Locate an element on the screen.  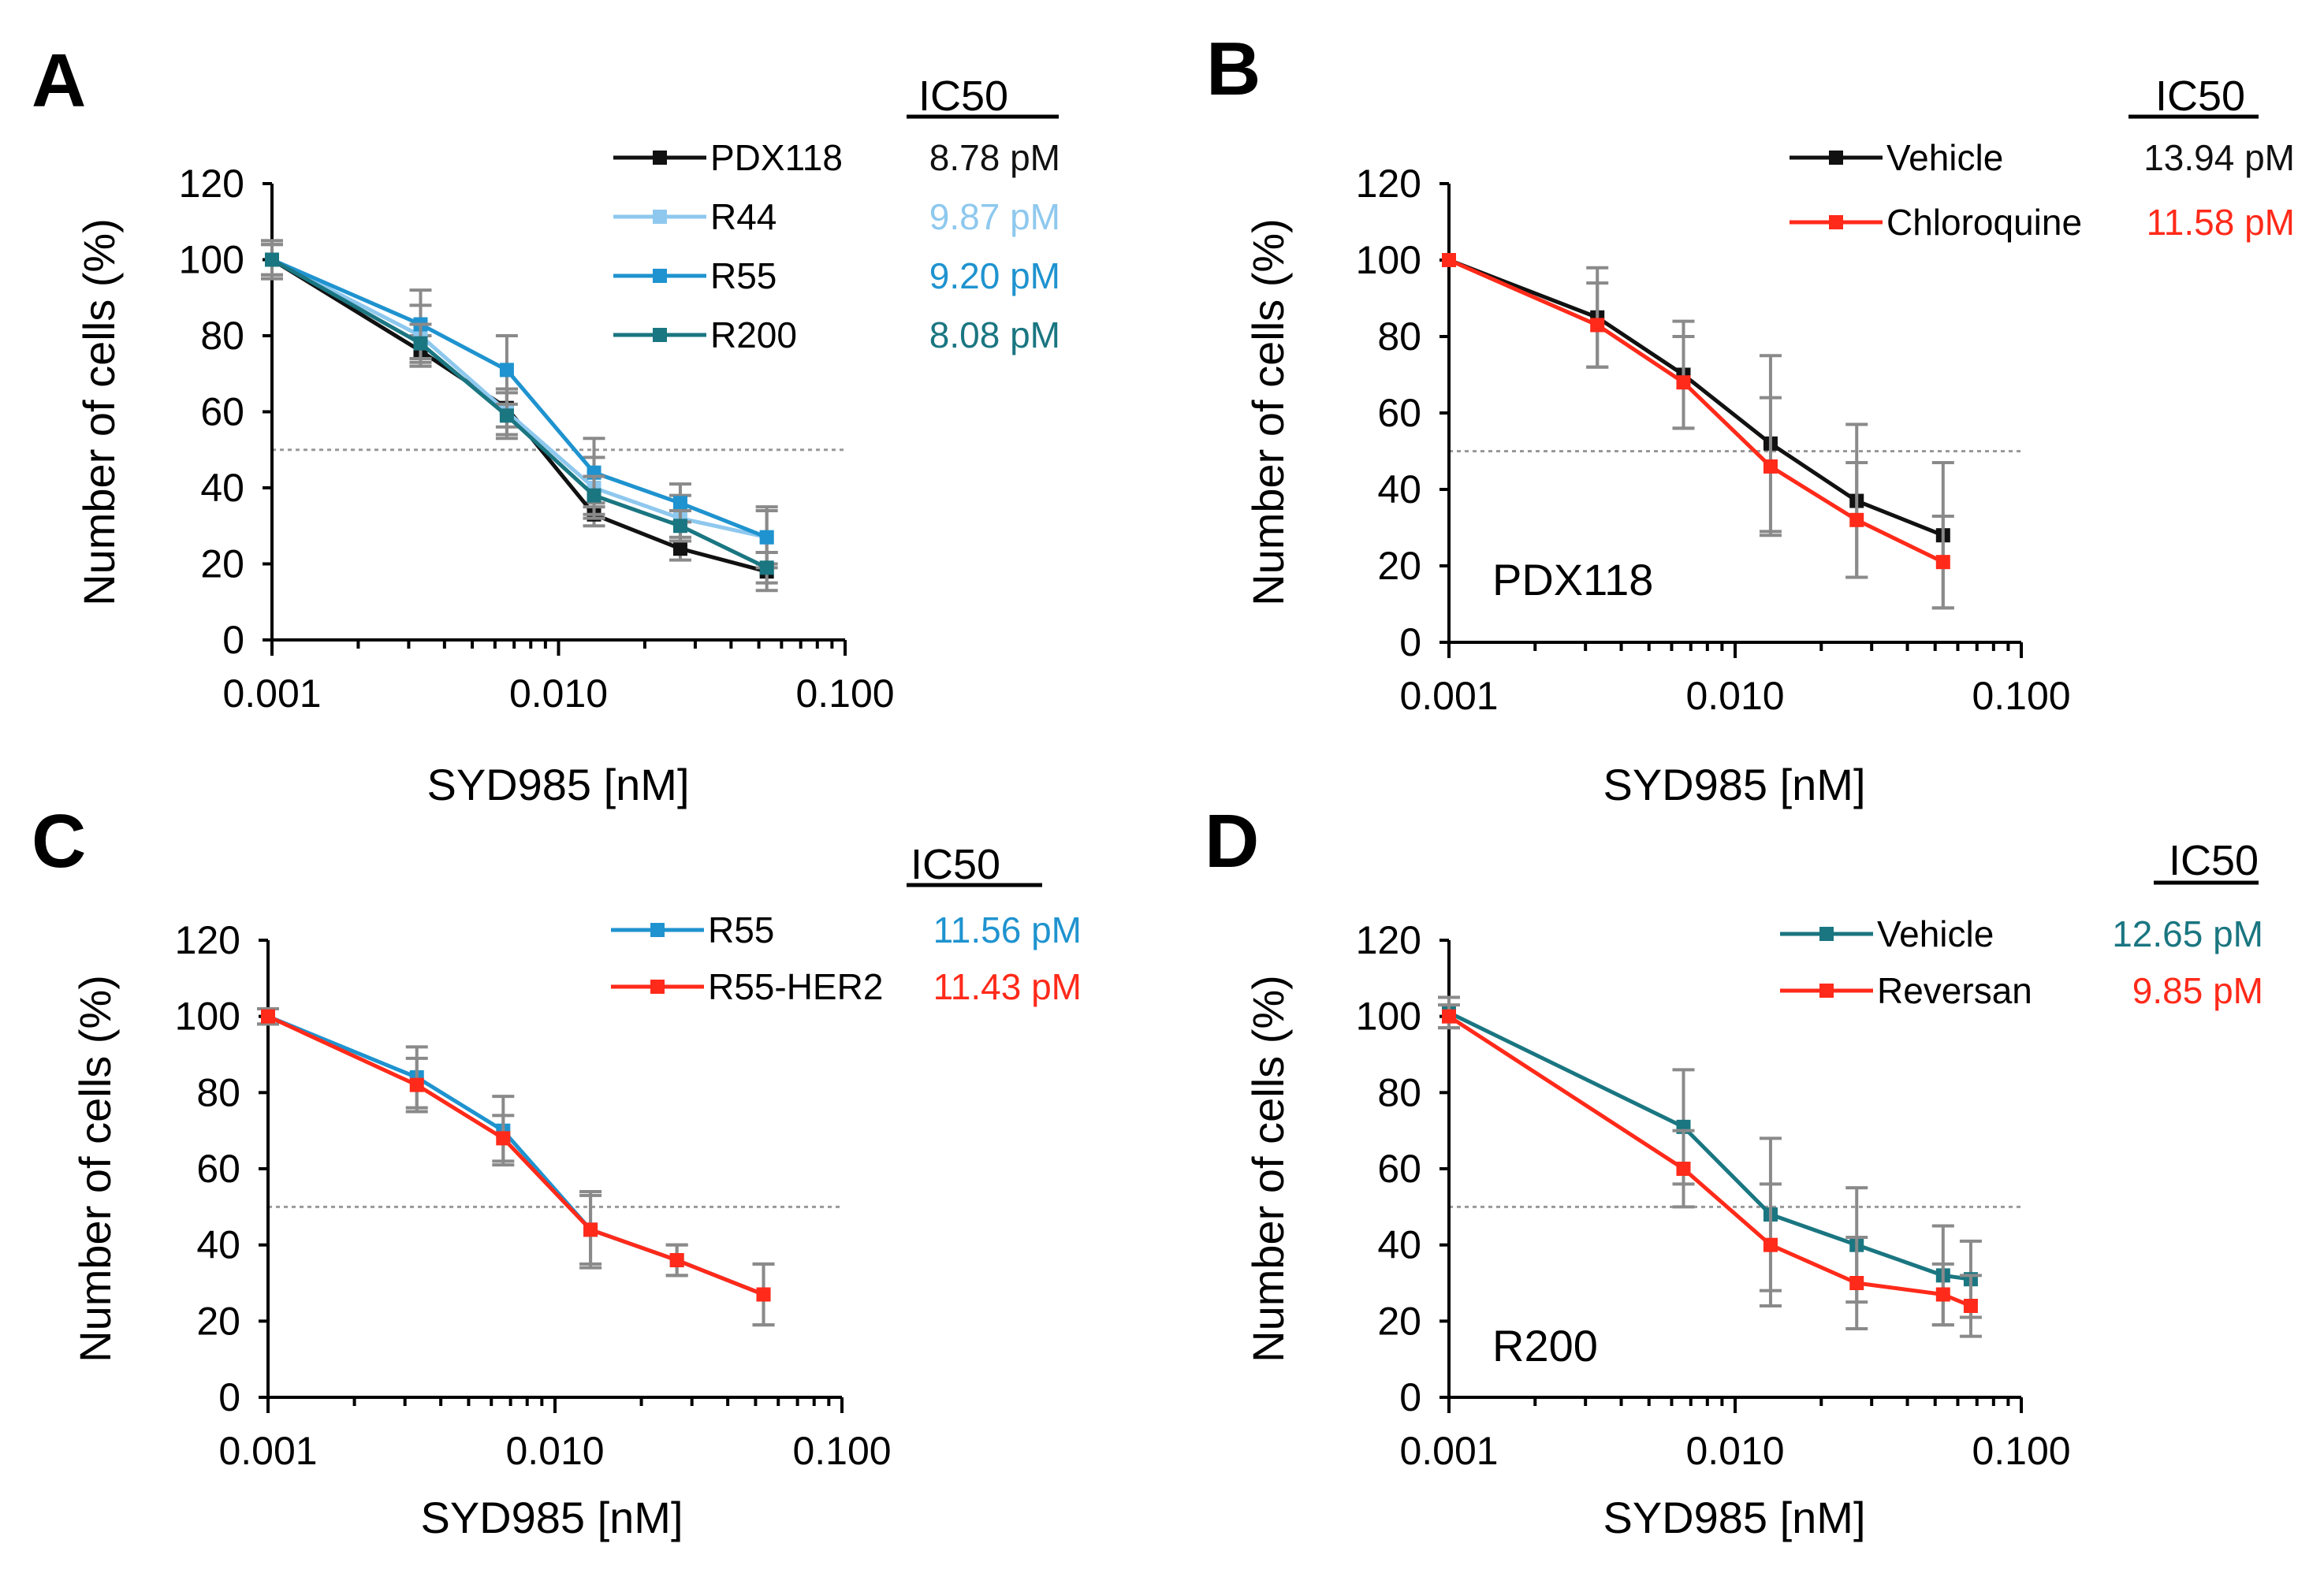
series-r55-her2 is located at coordinates (516, 1167).